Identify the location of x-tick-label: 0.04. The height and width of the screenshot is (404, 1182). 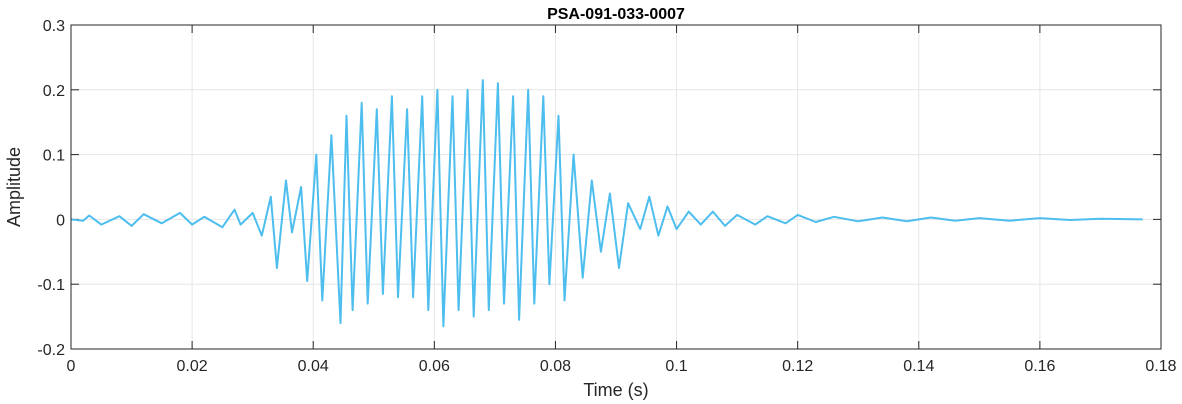
(313, 366).